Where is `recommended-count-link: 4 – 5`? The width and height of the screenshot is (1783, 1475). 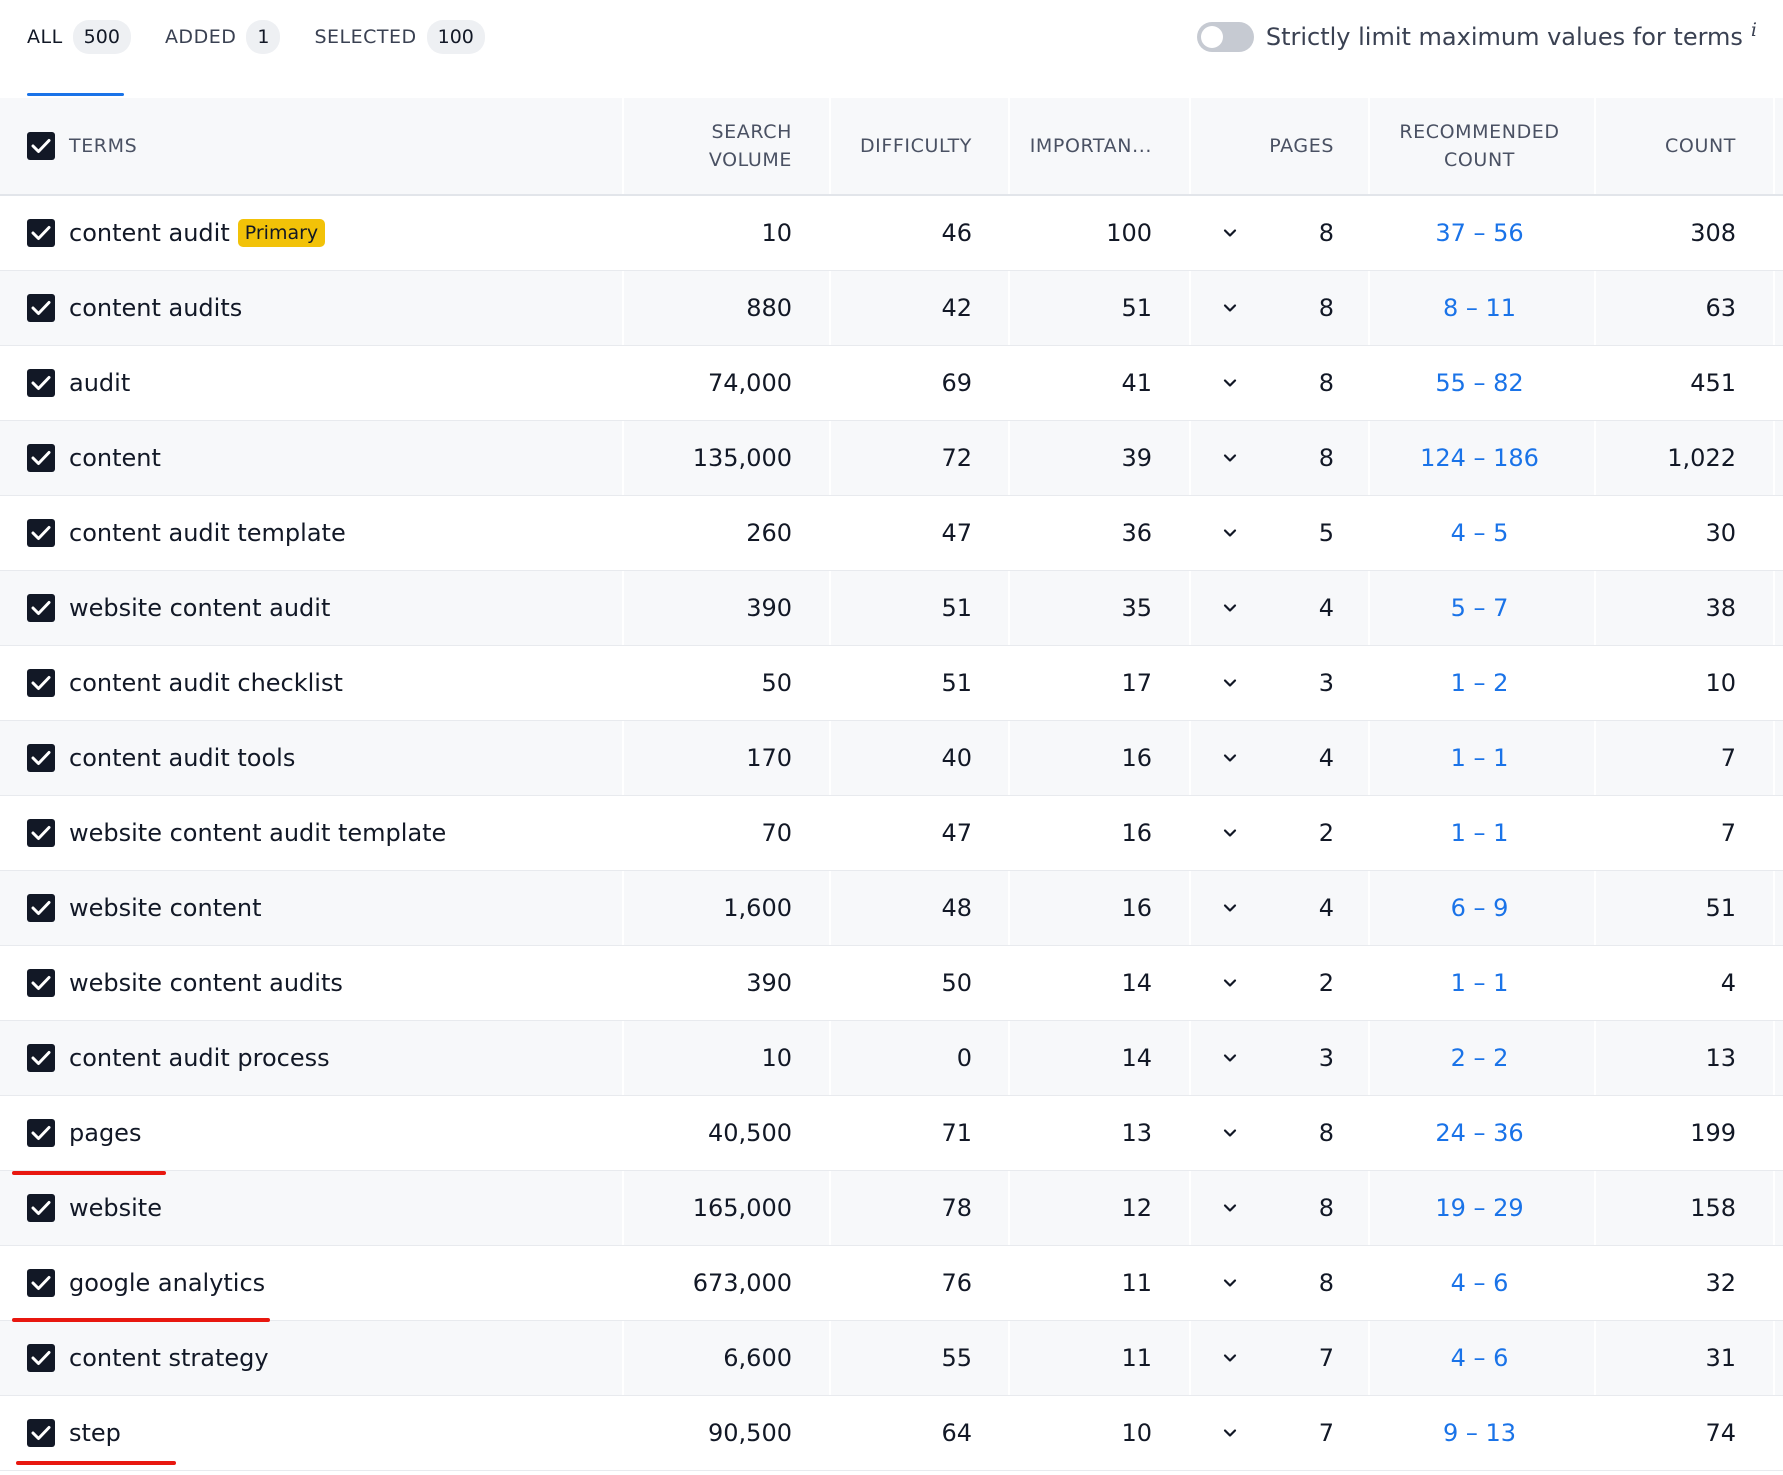 recommended-count-link: 4 – 5 is located at coordinates (1479, 533).